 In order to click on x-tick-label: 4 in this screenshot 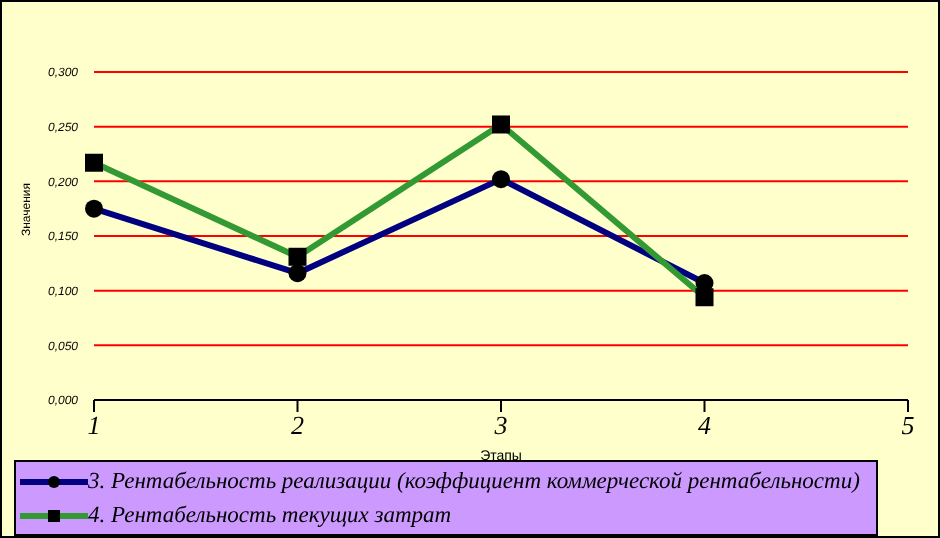, I will do `click(705, 425)`.